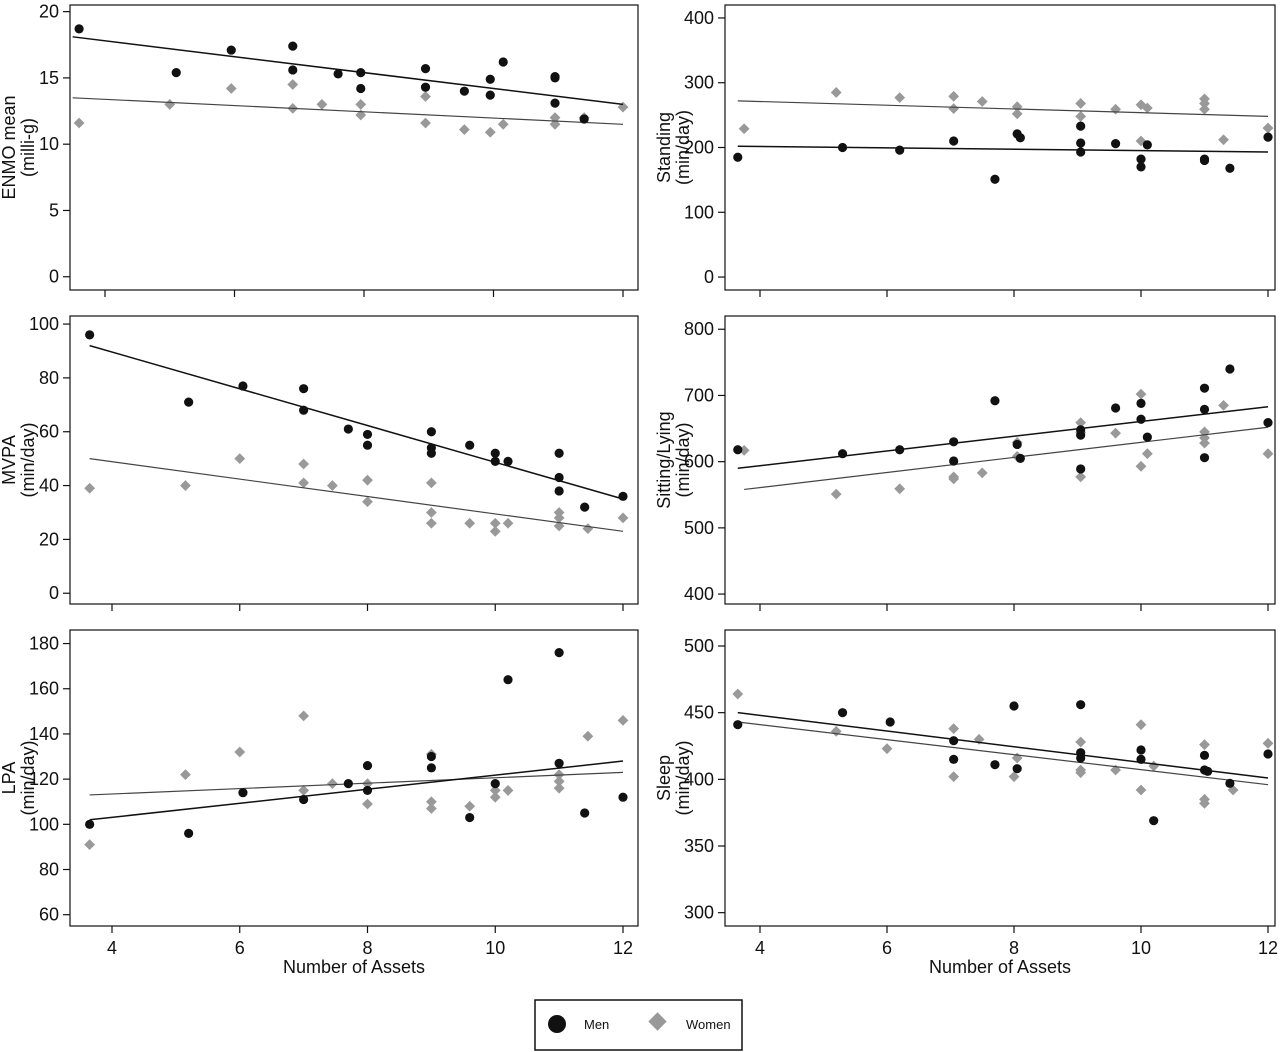 The width and height of the screenshot is (1280, 1052). I want to click on panel-4: 400 500 600 700 800 Sitting/Lying (min/day), so click(965, 463).